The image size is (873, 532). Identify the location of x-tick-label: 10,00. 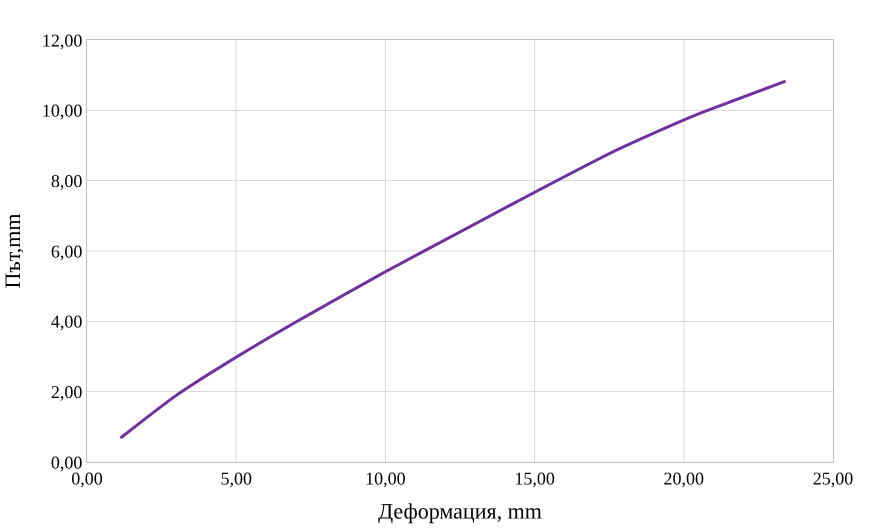
(385, 478).